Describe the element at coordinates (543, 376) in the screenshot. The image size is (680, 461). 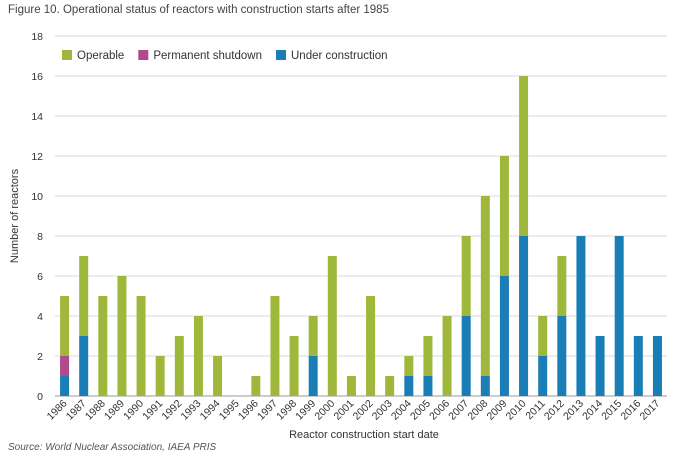
I see `bar-2011-under-construction` at that location.